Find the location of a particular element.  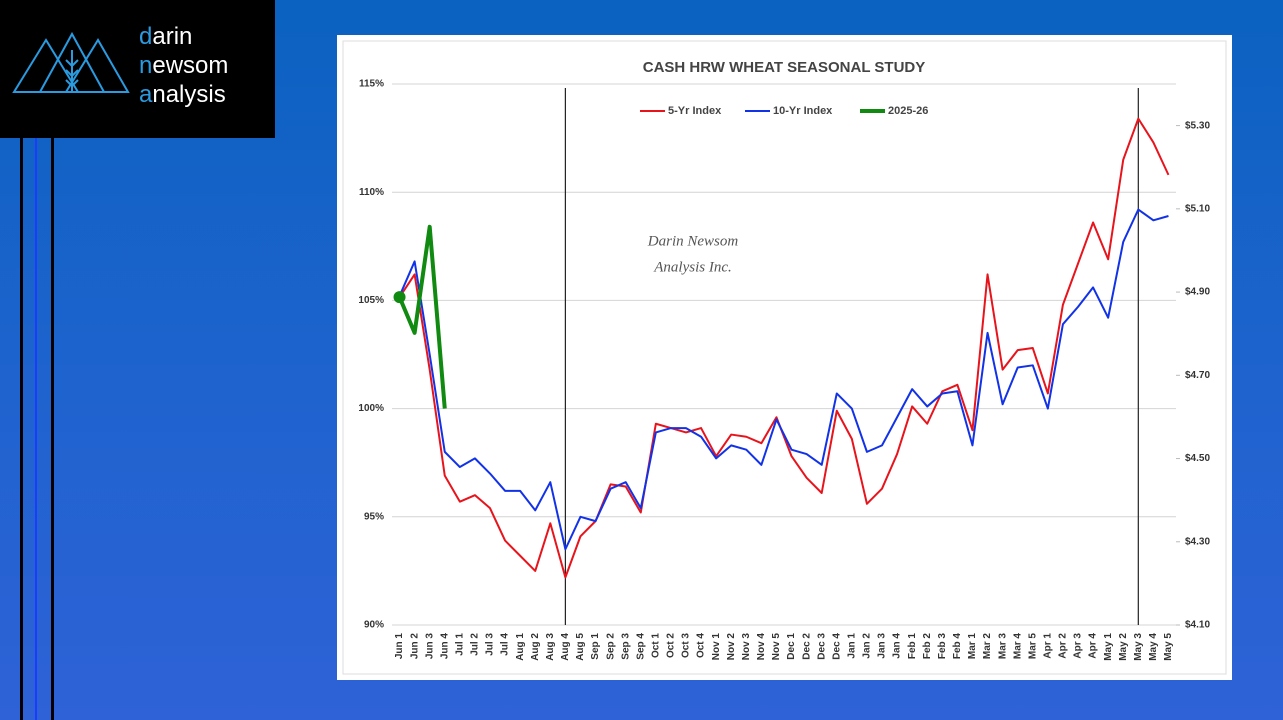

y2-tick-label: $4.10 is located at coordinates (1197, 625).